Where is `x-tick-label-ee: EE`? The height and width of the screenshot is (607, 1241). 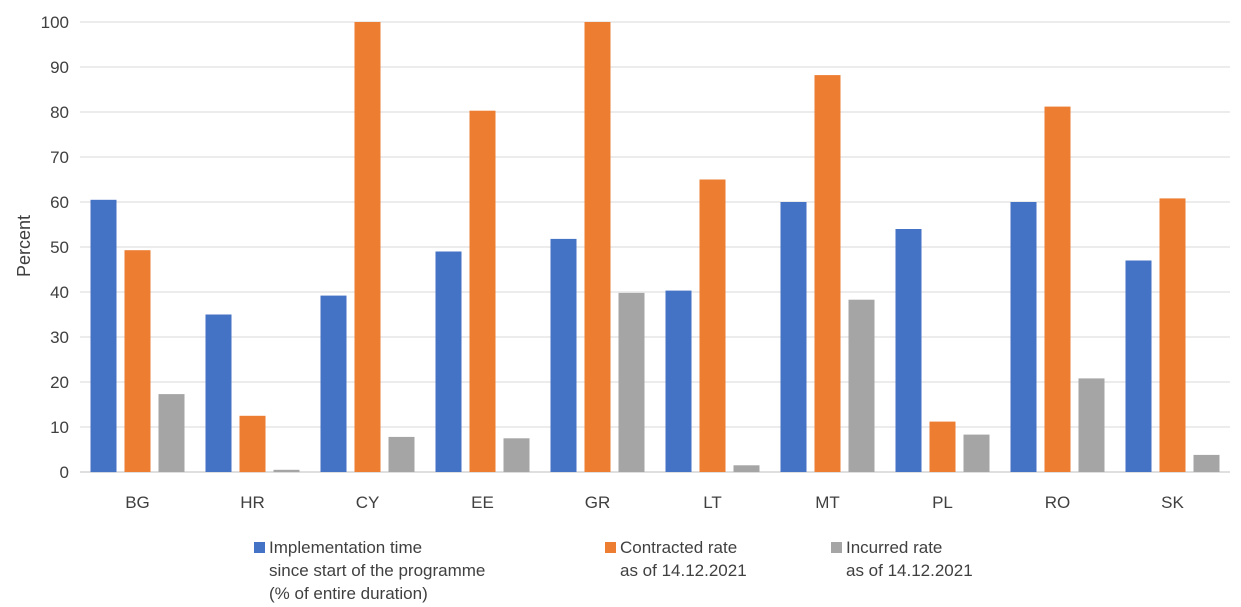 x-tick-label-ee: EE is located at coordinates (482, 502).